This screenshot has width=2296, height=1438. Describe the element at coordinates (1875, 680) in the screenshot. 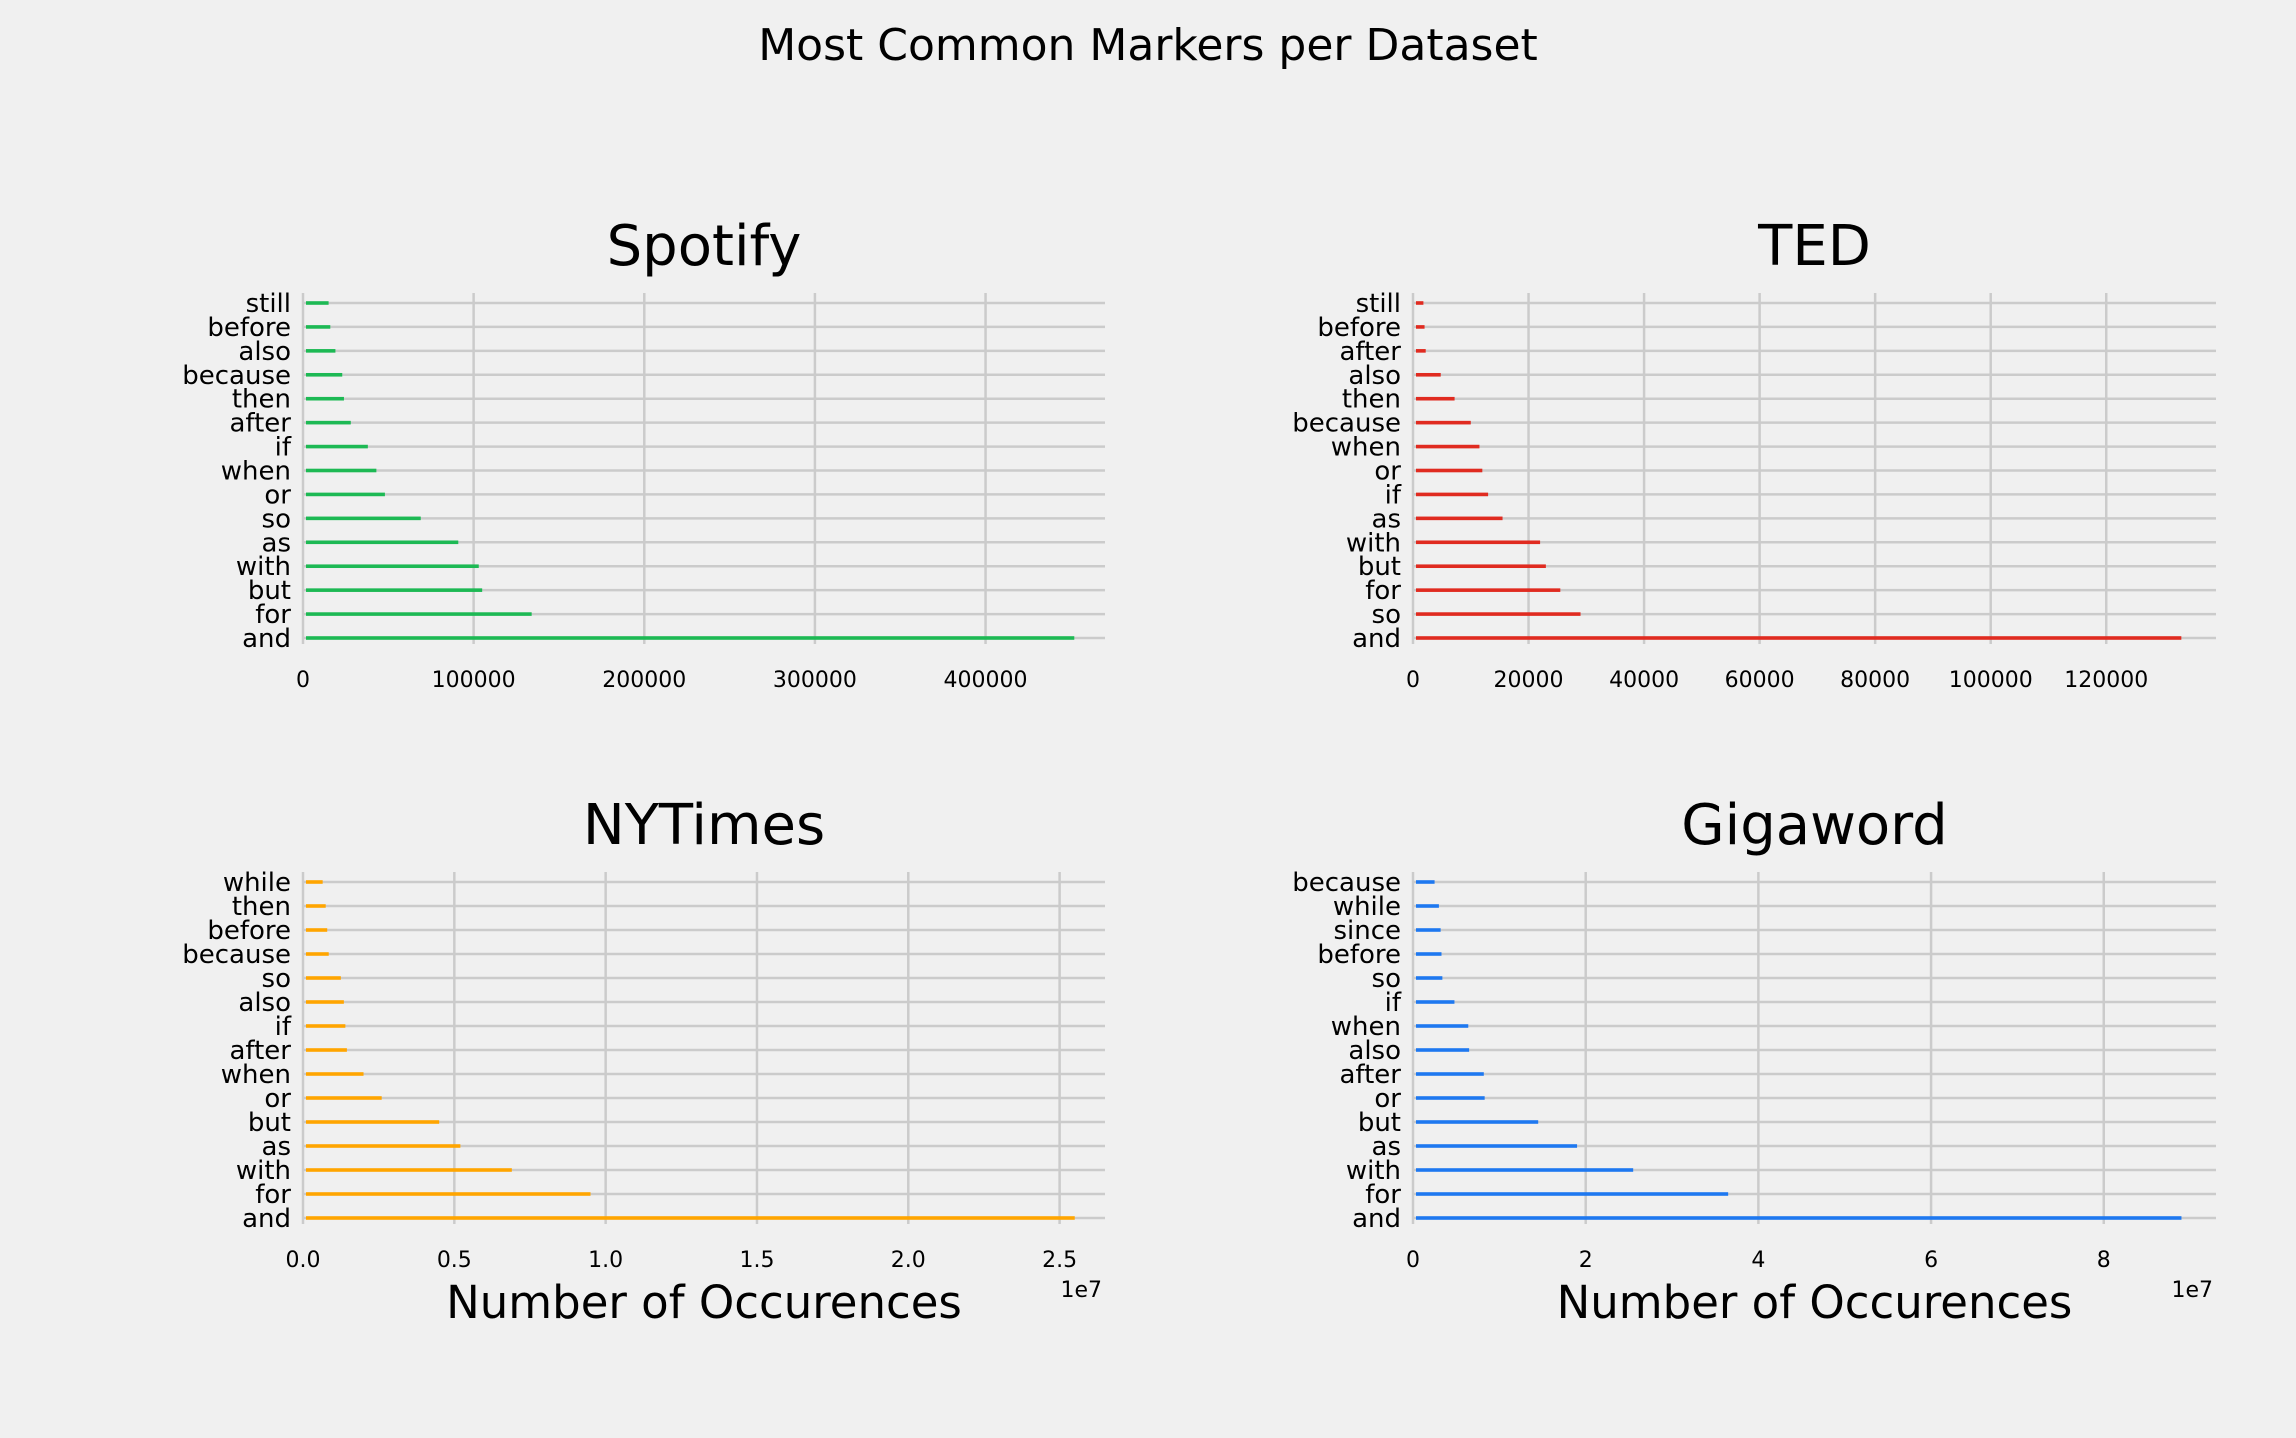

I see `x-tick-label: 80000` at that location.